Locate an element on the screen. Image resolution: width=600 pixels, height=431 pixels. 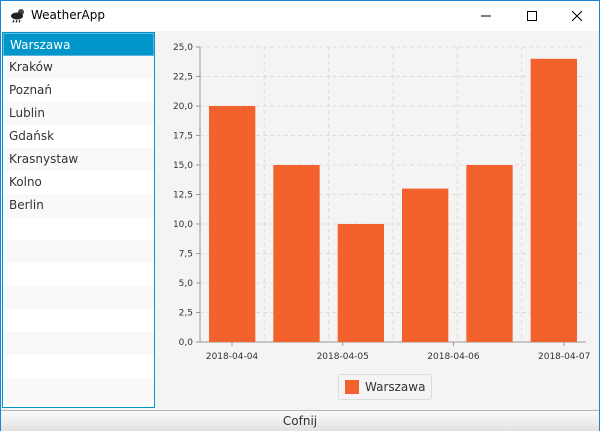
city-list-item: Lublin is located at coordinates (78, 113).